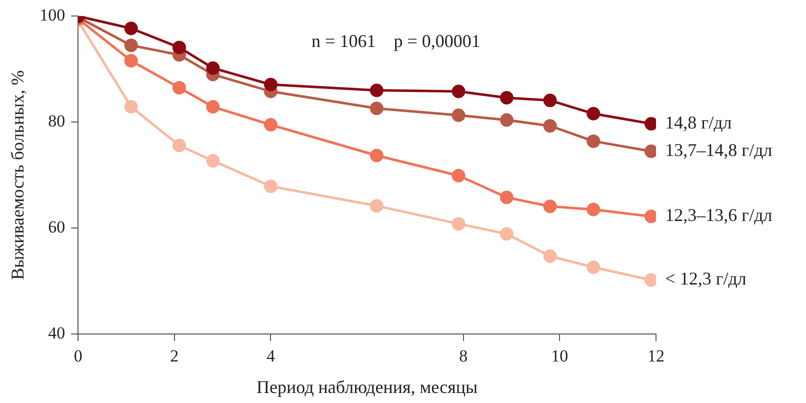 This screenshot has height=403, width=806. What do you see at coordinates (718, 150) in the screenshot?
I see `series-label: 13,7–14,8 г/дл` at bounding box center [718, 150].